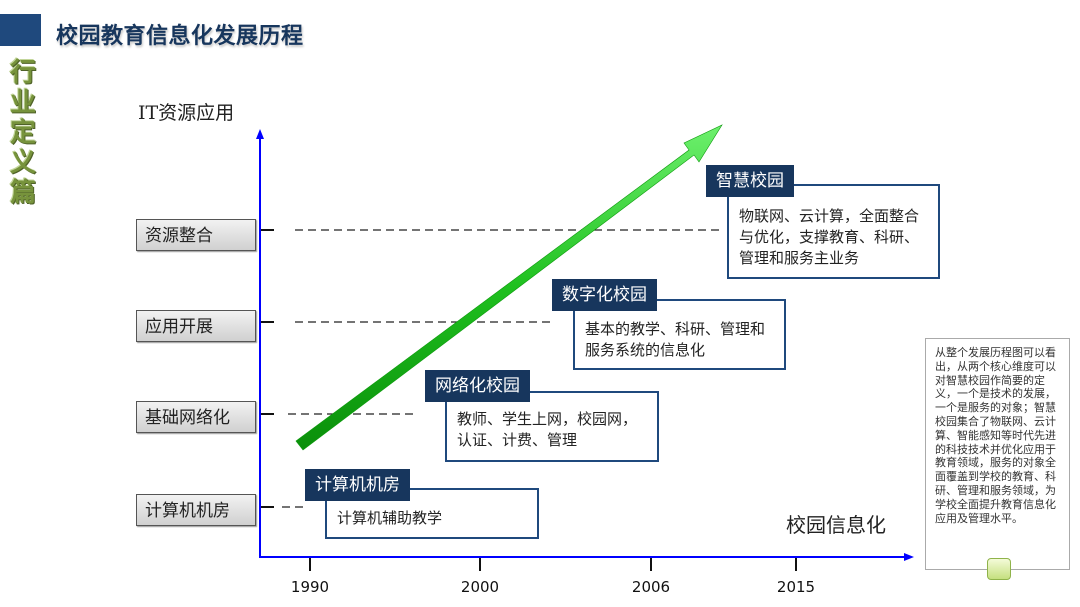 The height and width of the screenshot is (607, 1080). What do you see at coordinates (480, 587) in the screenshot?
I see `x-tick-2000: 2000` at bounding box center [480, 587].